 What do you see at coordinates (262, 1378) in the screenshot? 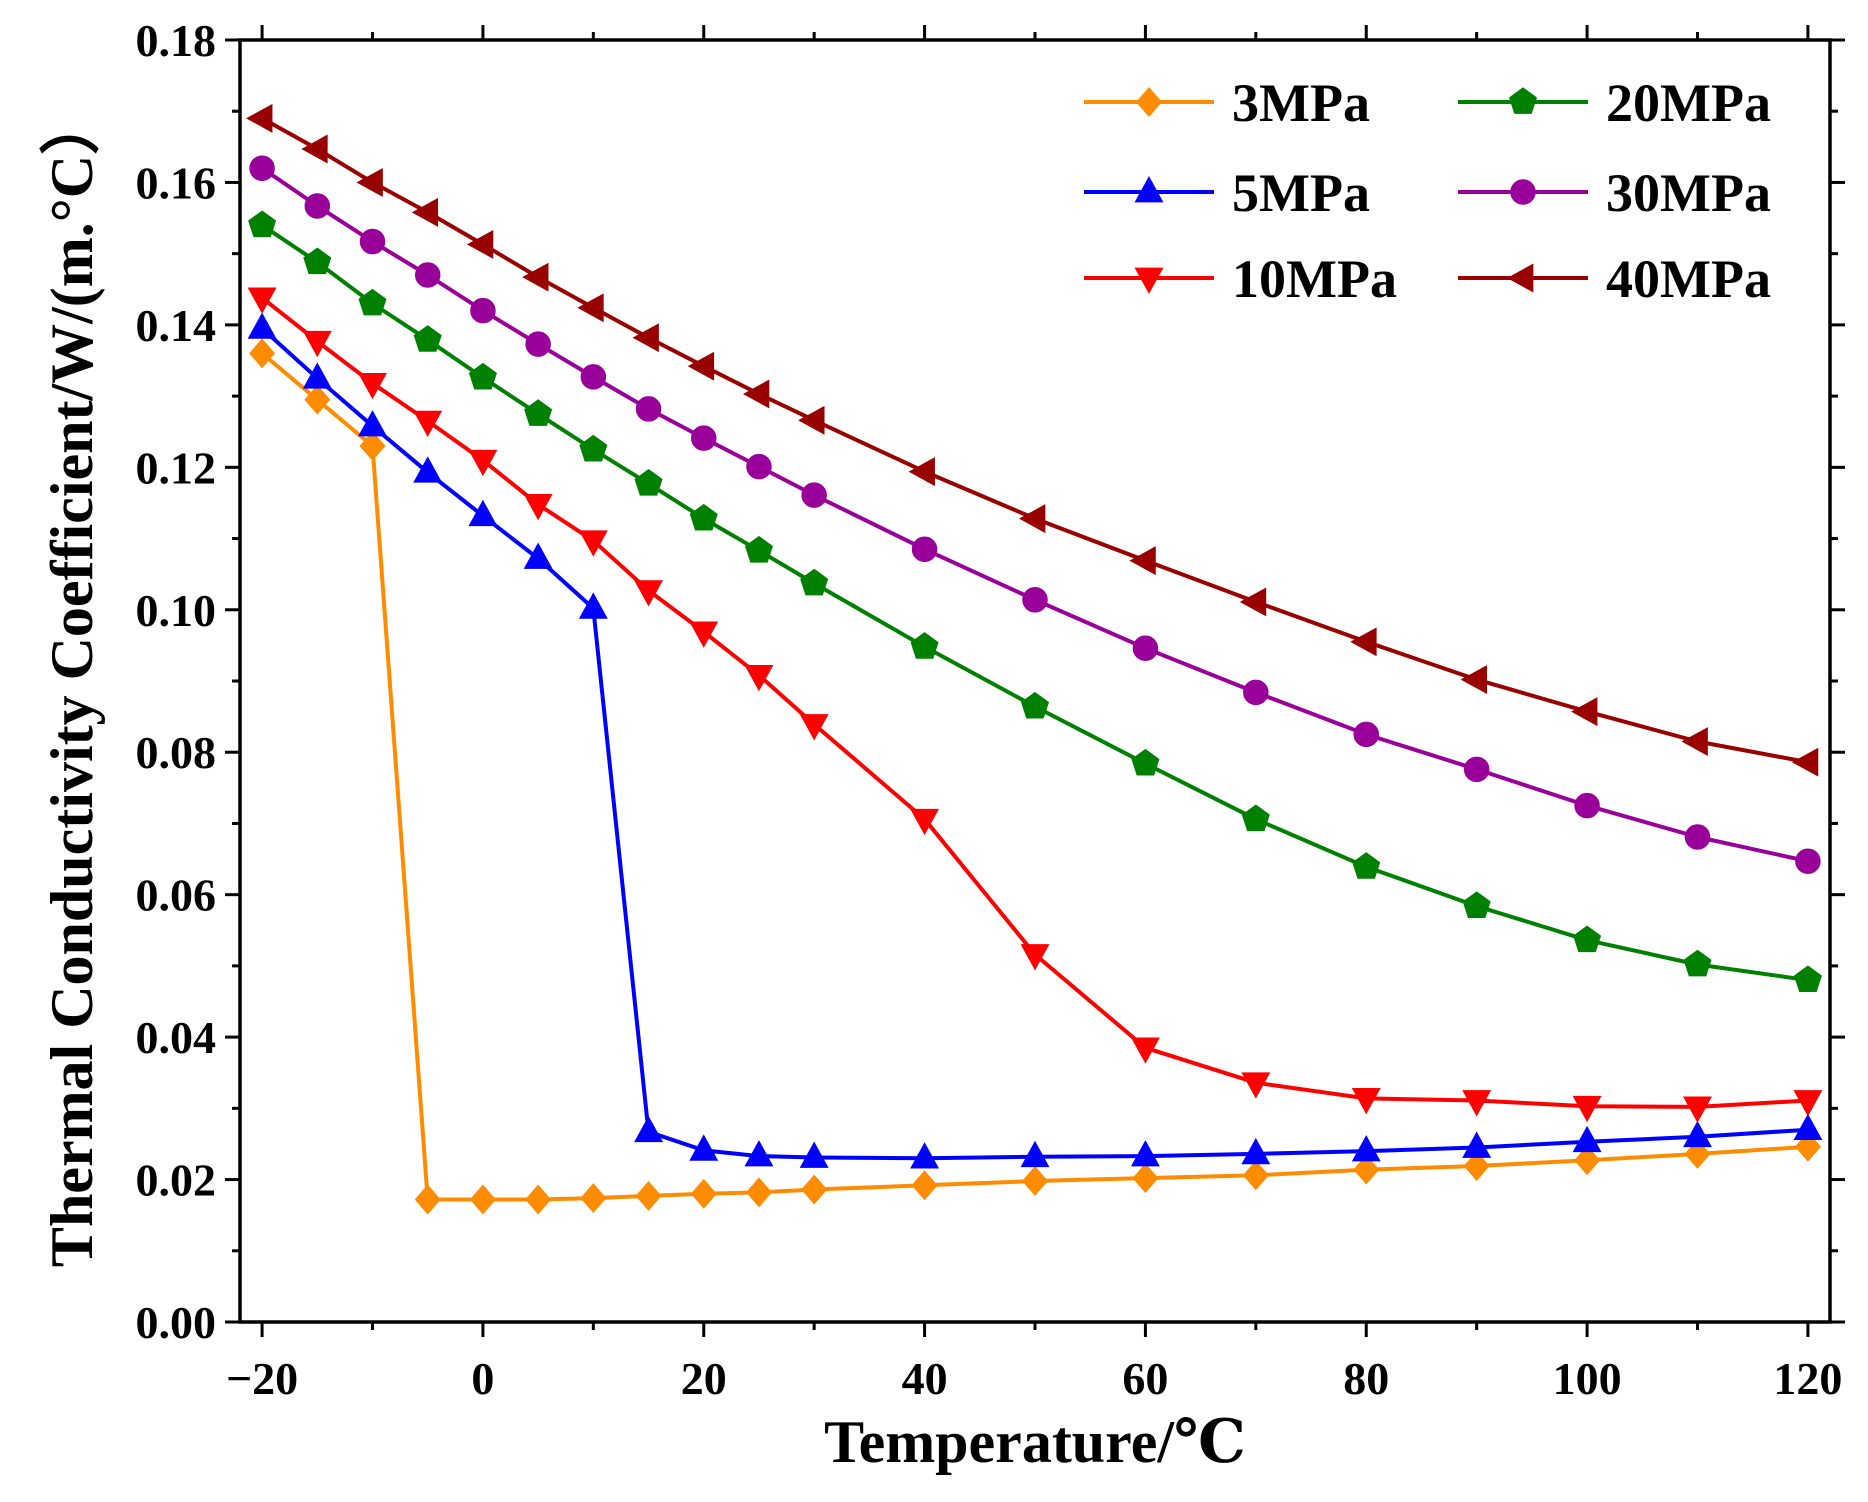
I see `x-tick-label: −20` at bounding box center [262, 1378].